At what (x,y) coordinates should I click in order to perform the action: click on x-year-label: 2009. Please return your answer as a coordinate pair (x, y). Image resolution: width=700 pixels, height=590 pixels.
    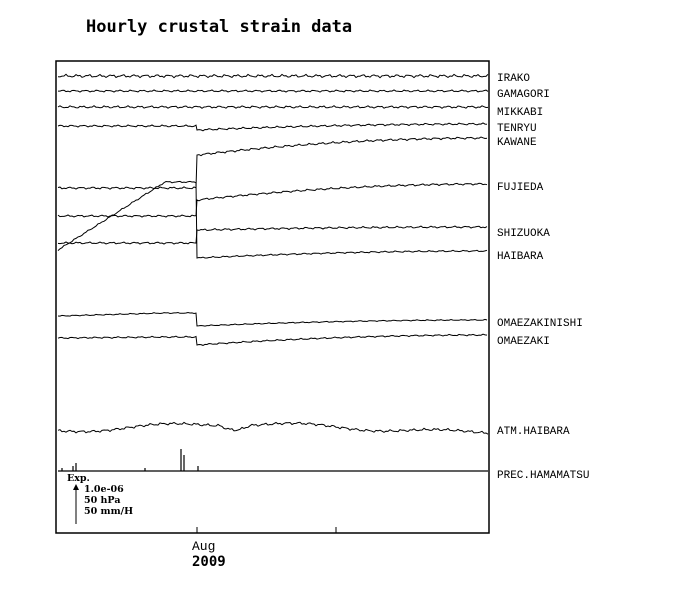
    Looking at the image, I should click on (209, 562).